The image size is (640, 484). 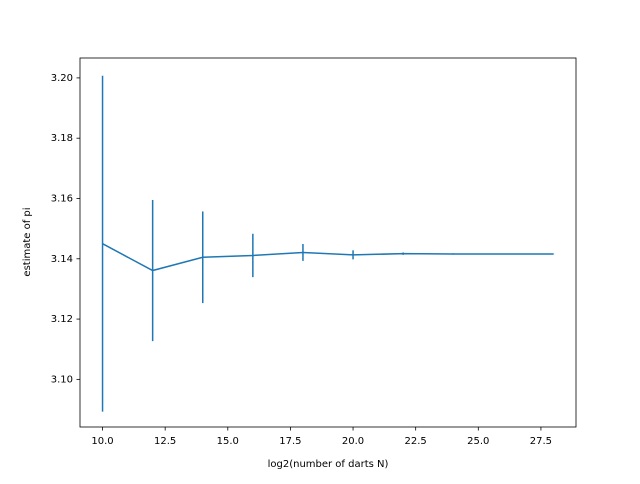 I want to click on line, so click(x=328, y=257).